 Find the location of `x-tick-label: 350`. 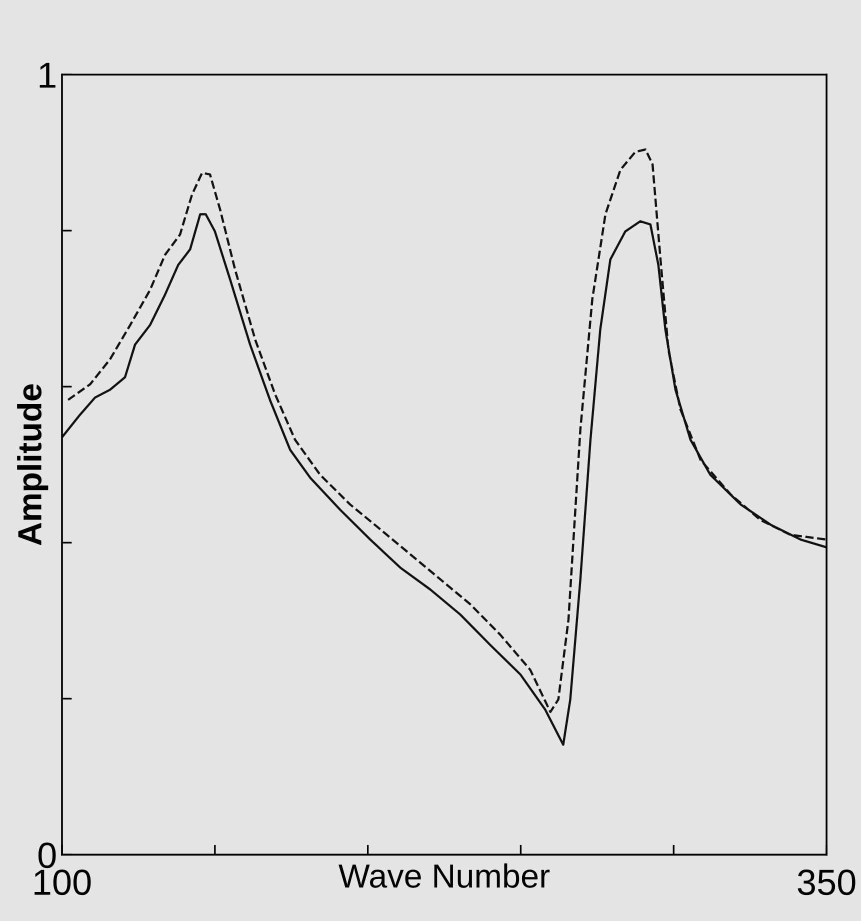

x-tick-label: 350 is located at coordinates (827, 883).